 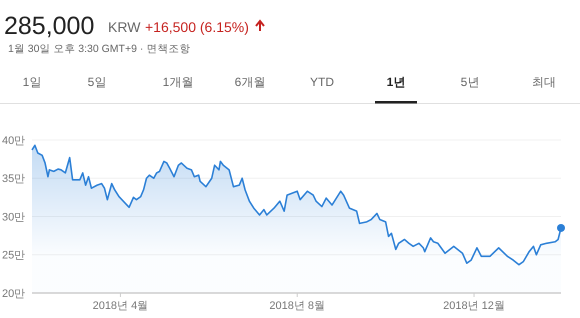 What do you see at coordinates (14, 294) in the screenshot?
I see `y-tick-label: 20만` at bounding box center [14, 294].